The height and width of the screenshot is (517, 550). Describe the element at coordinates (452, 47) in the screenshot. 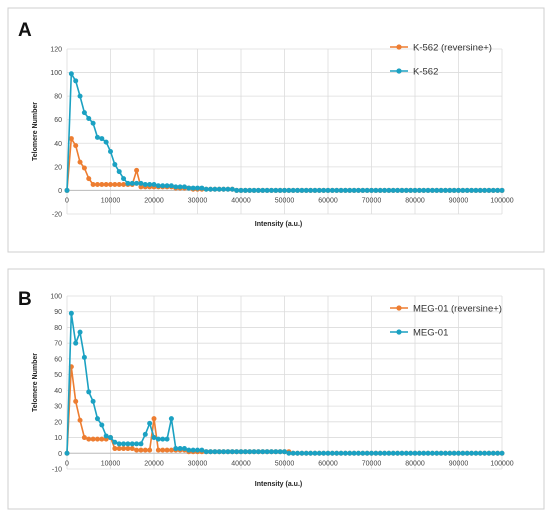

I see `legend-label: K-562 (reversine+)` at that location.